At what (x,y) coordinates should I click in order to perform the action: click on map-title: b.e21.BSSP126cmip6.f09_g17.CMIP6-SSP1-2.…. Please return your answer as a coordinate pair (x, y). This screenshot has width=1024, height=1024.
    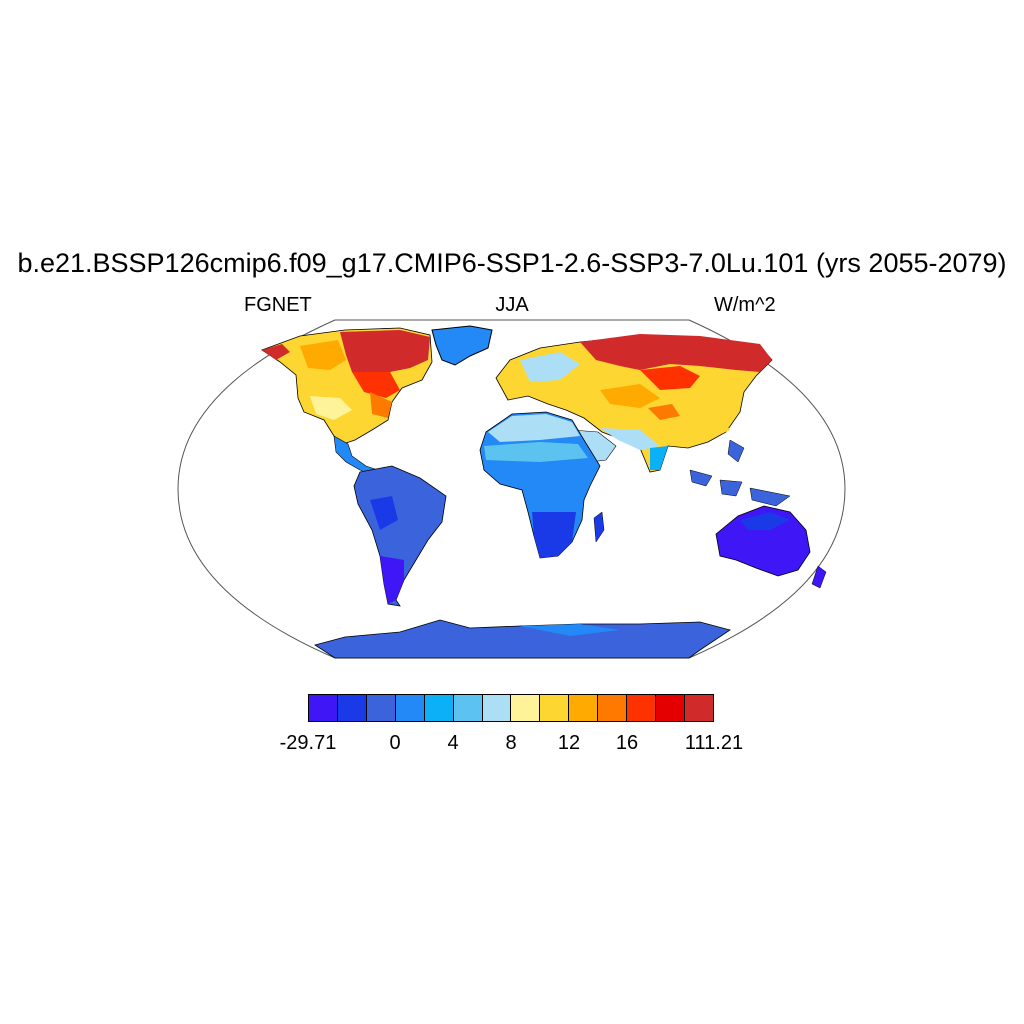
    Looking at the image, I should click on (512, 263).